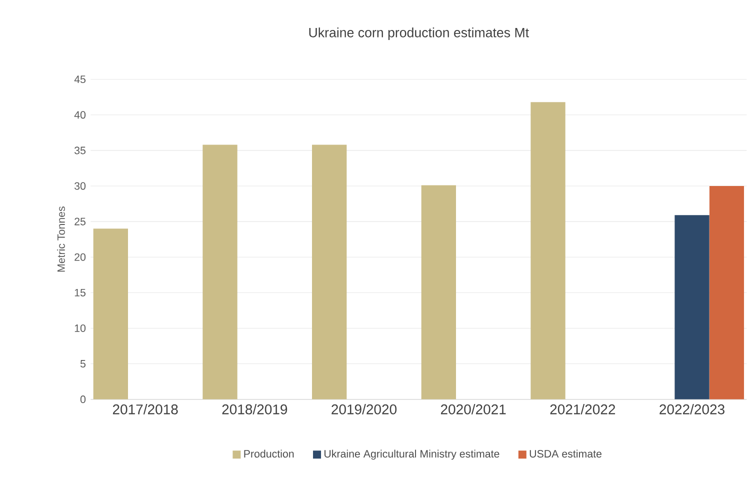 Image resolution: width=753 pixels, height=482 pixels. I want to click on y-tick-label: 0, so click(83, 400).